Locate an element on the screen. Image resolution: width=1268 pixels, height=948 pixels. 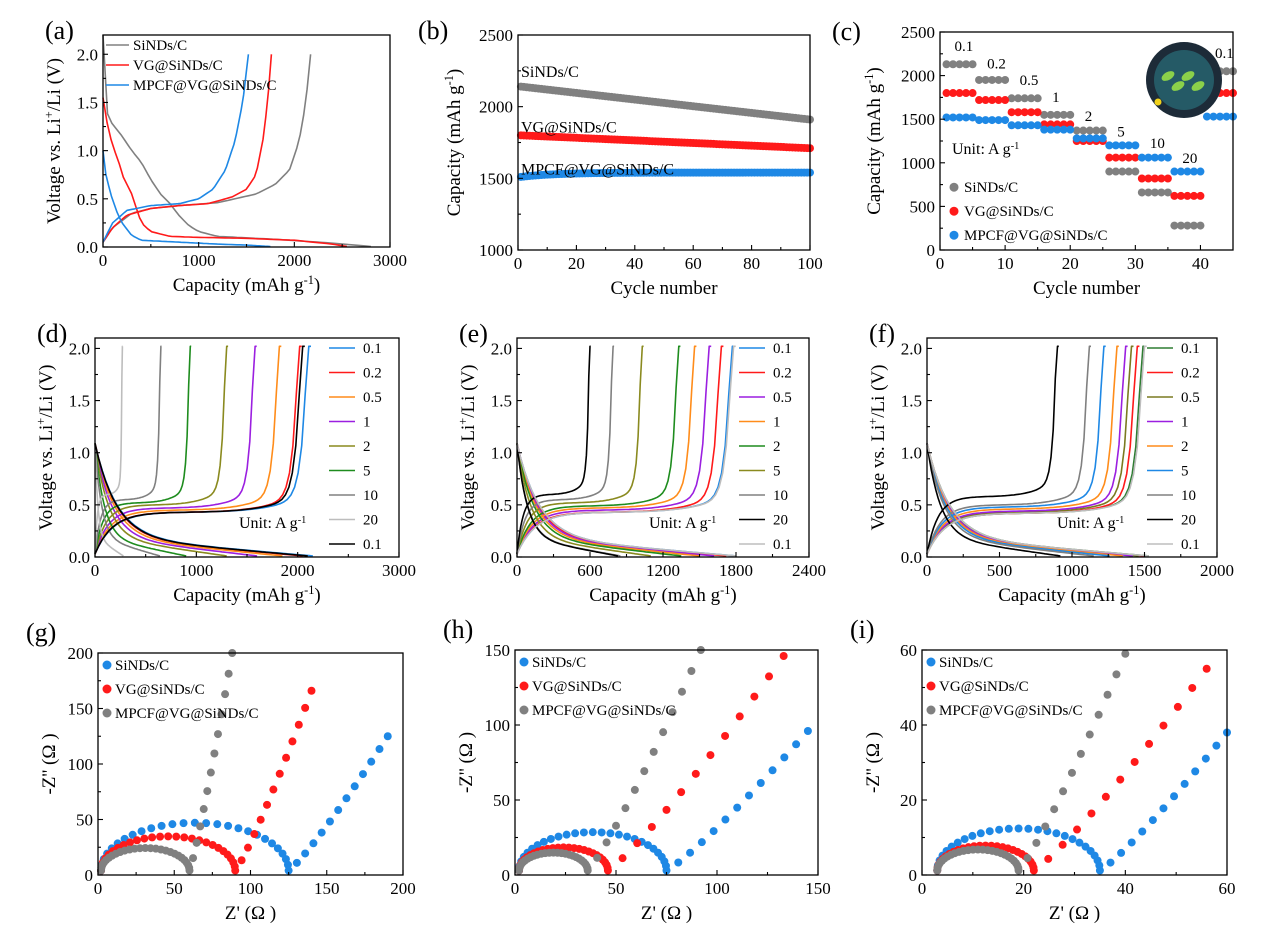
x-tick-label-i: 40 is located at coordinates (1125, 888).